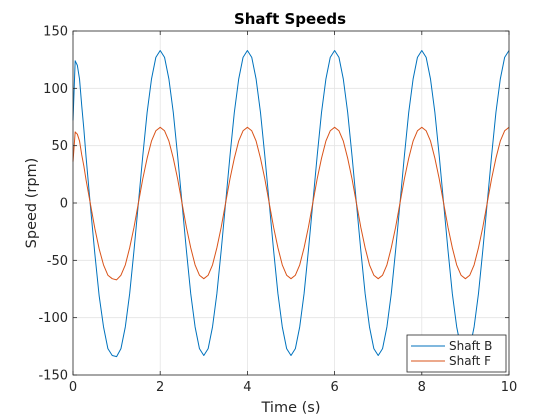 The height and width of the screenshot is (420, 560). I want to click on x-tick-label: 0, so click(73, 387).